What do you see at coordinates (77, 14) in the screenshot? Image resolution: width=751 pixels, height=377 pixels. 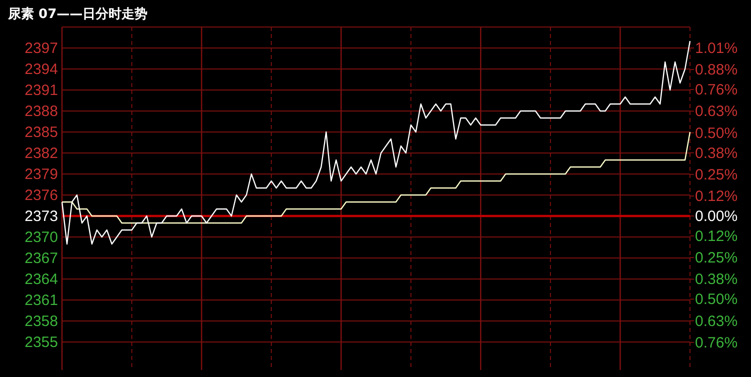 I see `chart-title: 尿素 07——日分时走势` at bounding box center [77, 14].